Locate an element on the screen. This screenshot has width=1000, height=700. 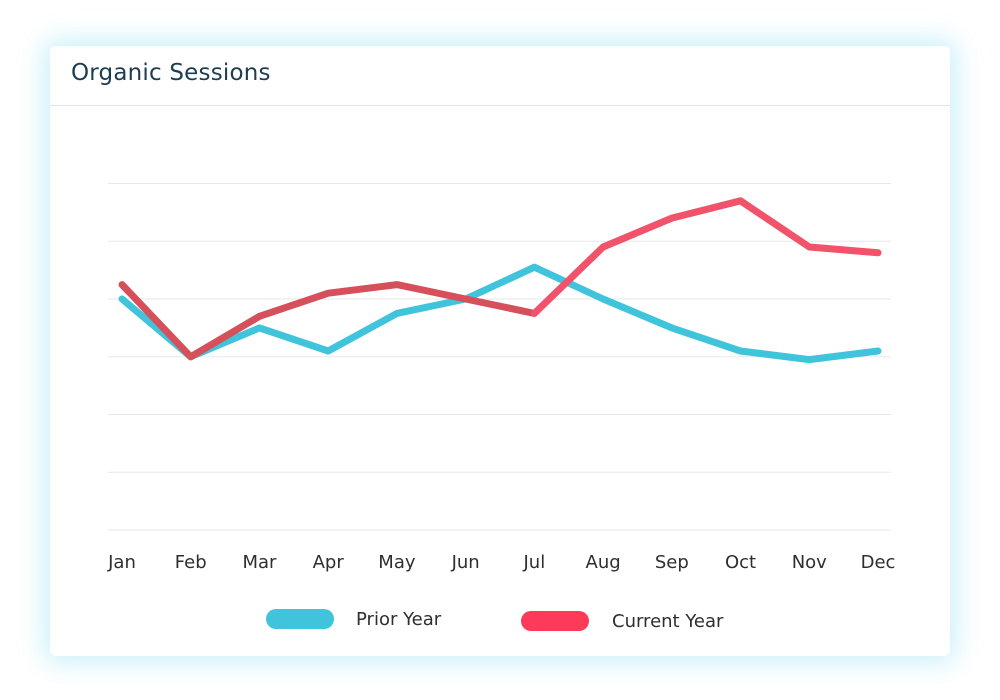
legend-label: Prior Year is located at coordinates (399, 619).